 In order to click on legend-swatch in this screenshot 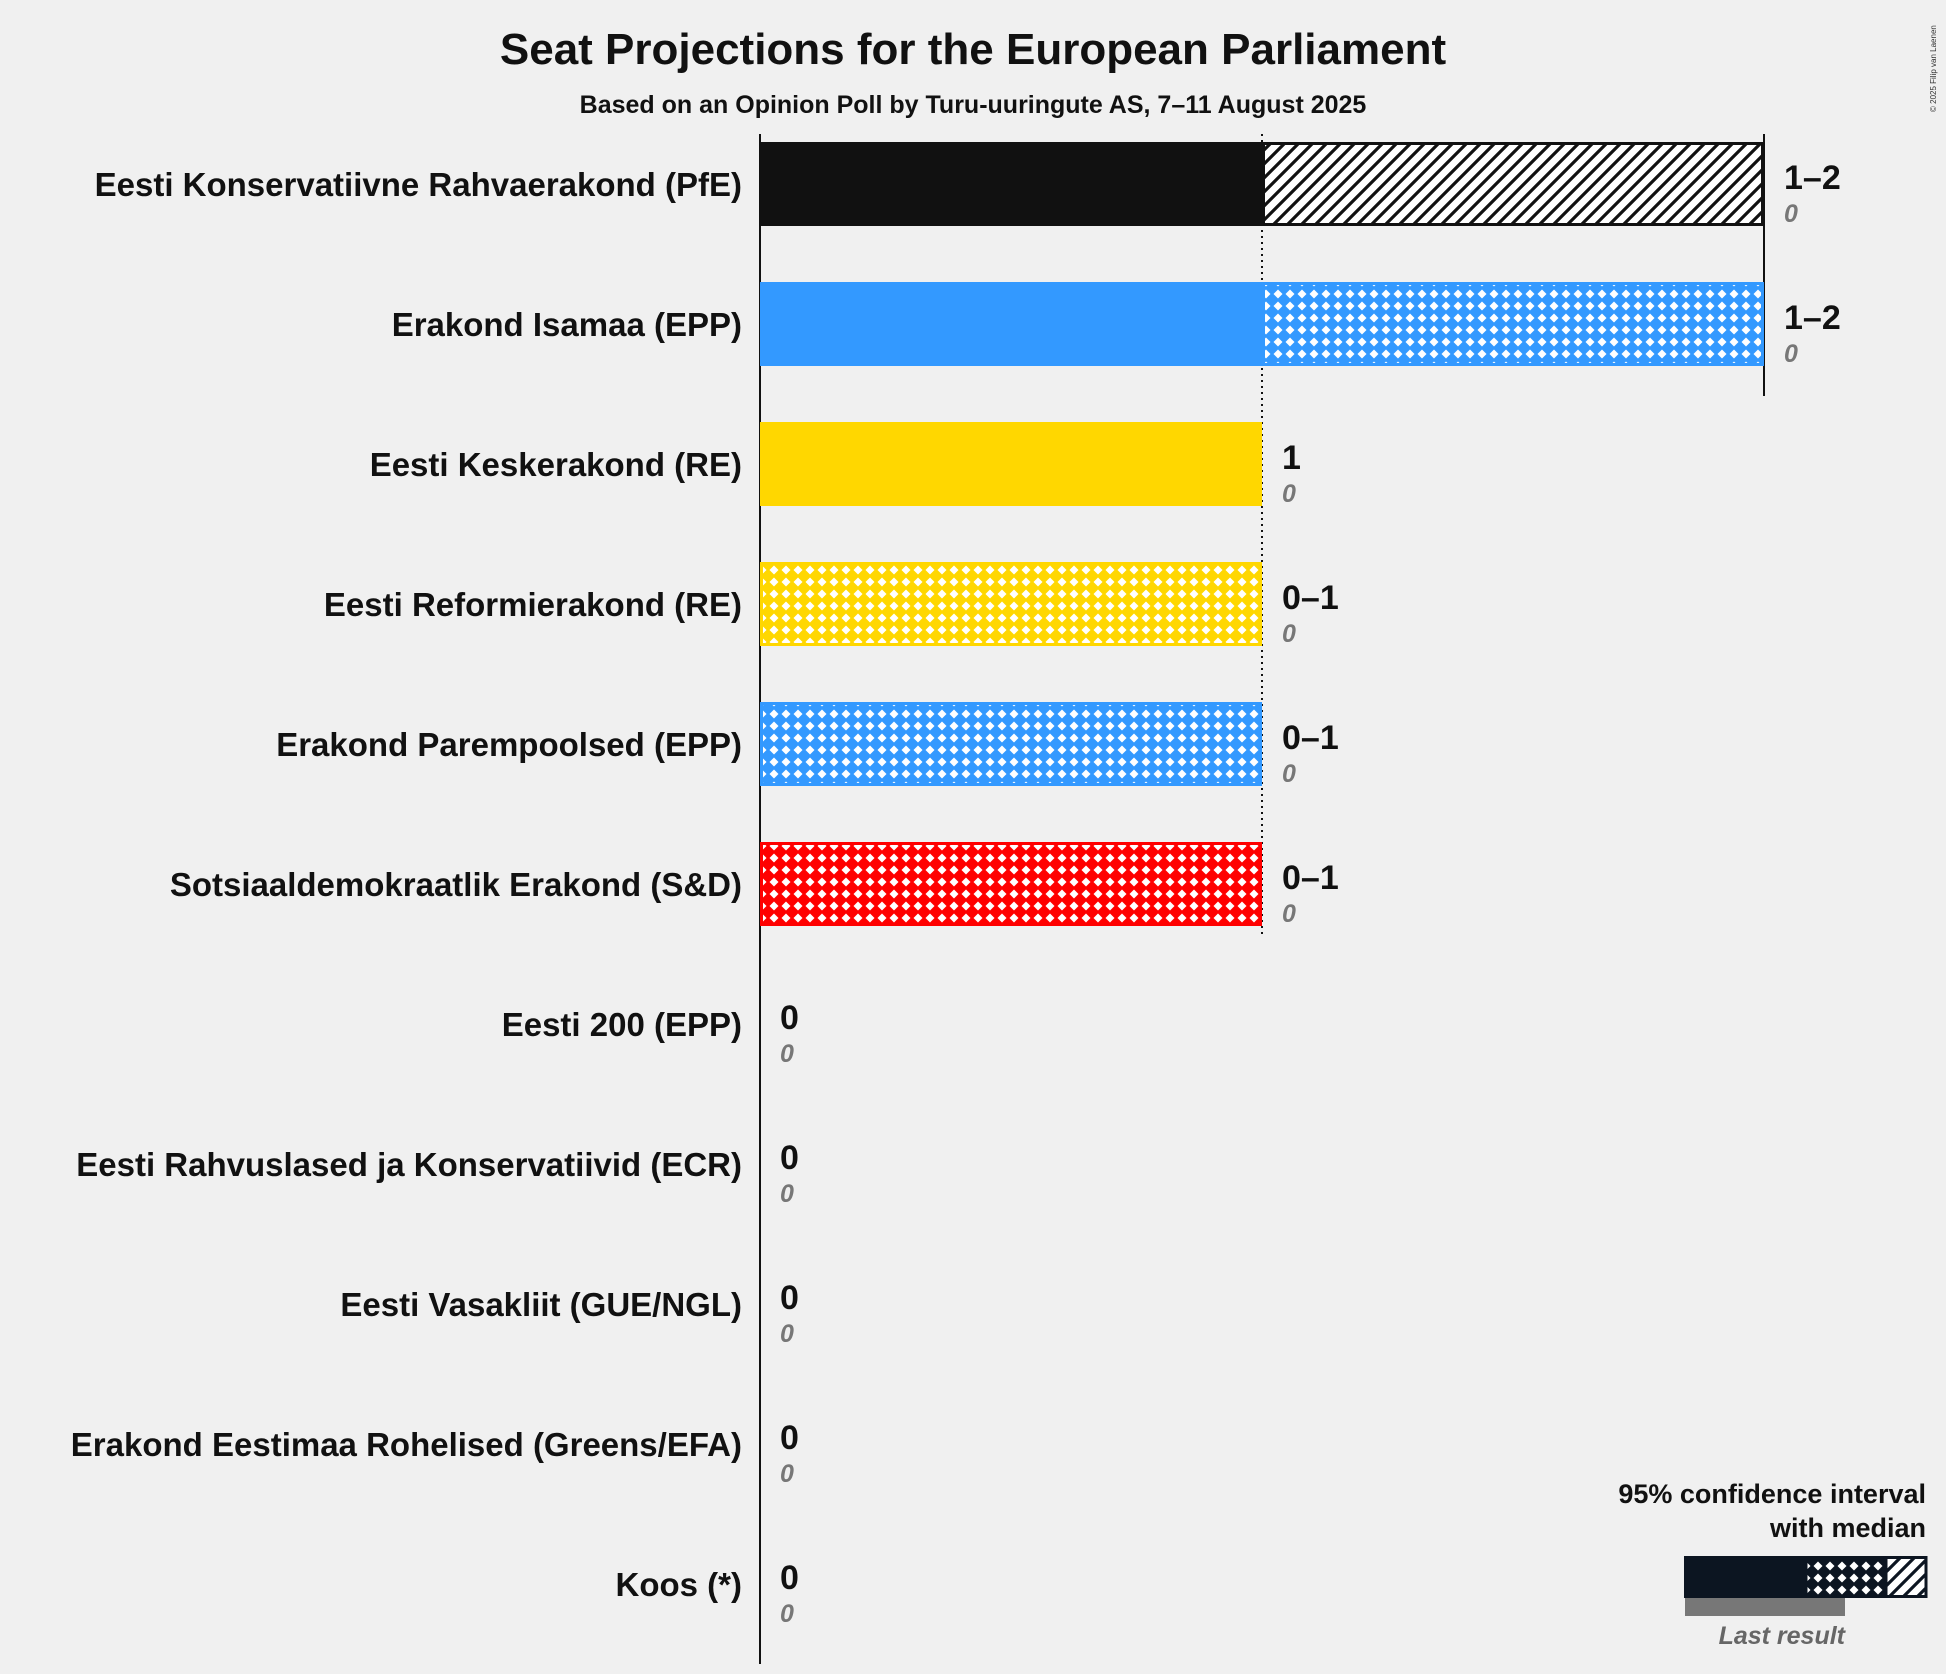, I will do `click(1806, 1586)`.